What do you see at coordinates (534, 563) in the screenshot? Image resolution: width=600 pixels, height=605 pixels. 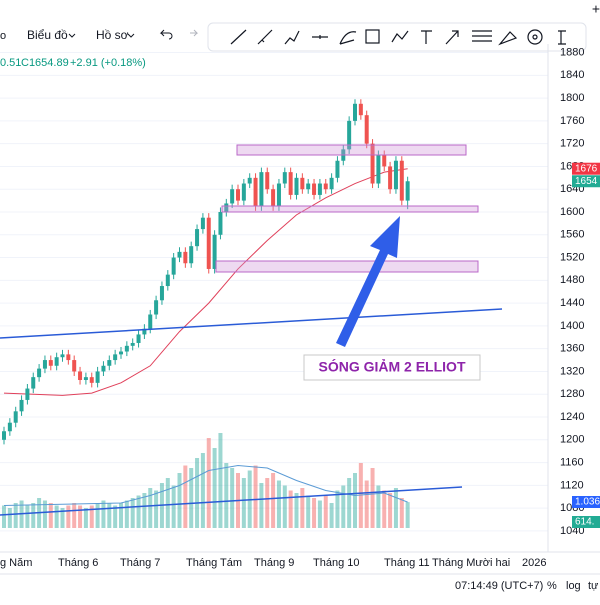 I see `x-tick-label: 2026` at bounding box center [534, 563].